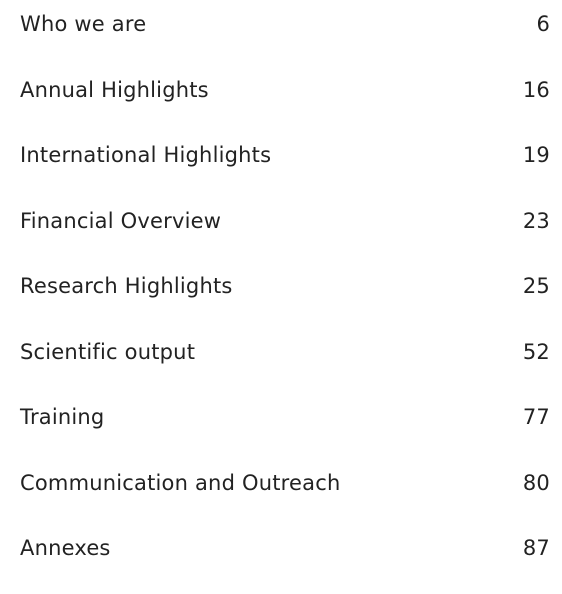 The height and width of the screenshot is (594, 562). Describe the element at coordinates (180, 482) in the screenshot. I see `entry-title: Communication and Outreach` at that location.